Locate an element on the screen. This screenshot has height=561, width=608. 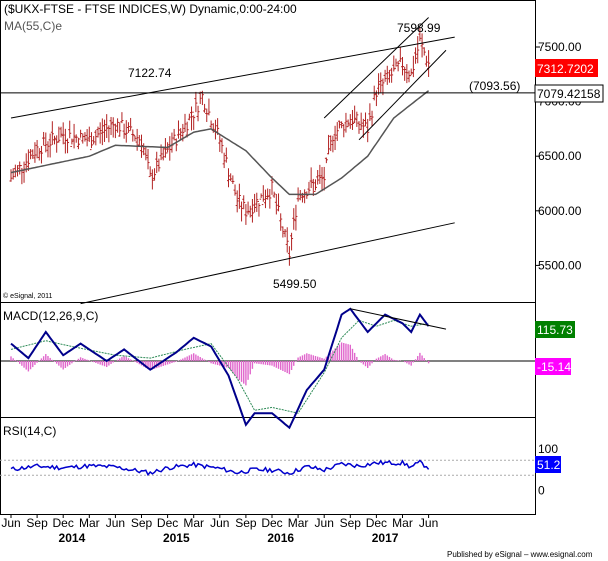
price-axis-tick: 7500.00 is located at coordinates (560, 47).